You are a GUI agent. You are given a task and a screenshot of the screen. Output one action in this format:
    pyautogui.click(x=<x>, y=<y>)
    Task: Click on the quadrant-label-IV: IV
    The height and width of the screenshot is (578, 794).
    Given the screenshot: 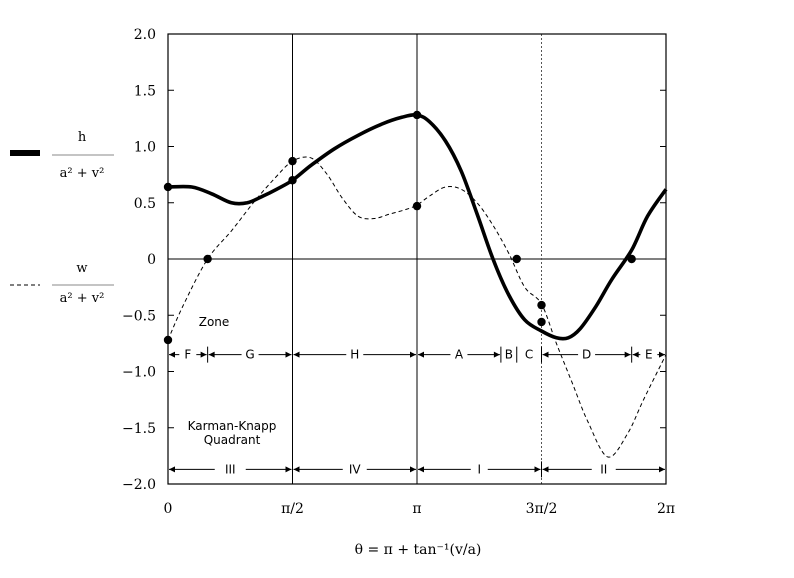 What is the action you would take?
    pyautogui.click(x=355, y=469)
    